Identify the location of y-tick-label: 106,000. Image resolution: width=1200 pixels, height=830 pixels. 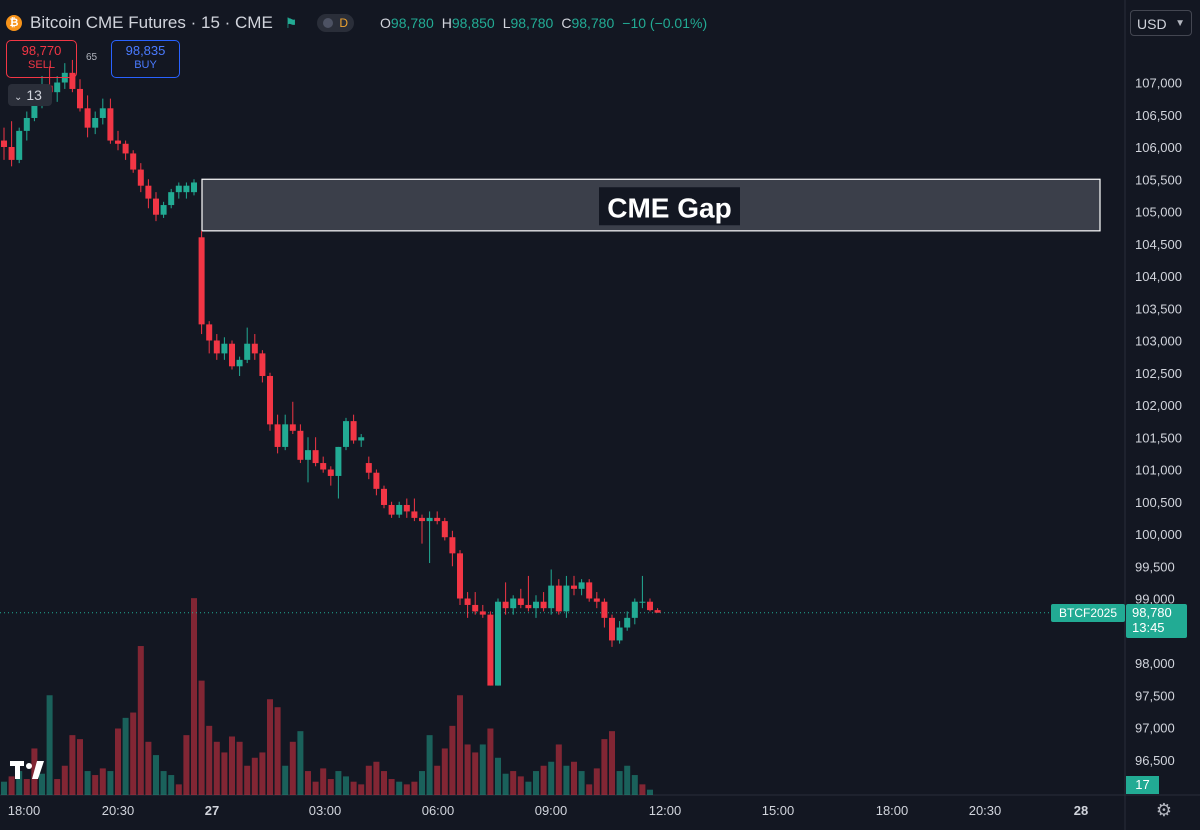
(1158, 147).